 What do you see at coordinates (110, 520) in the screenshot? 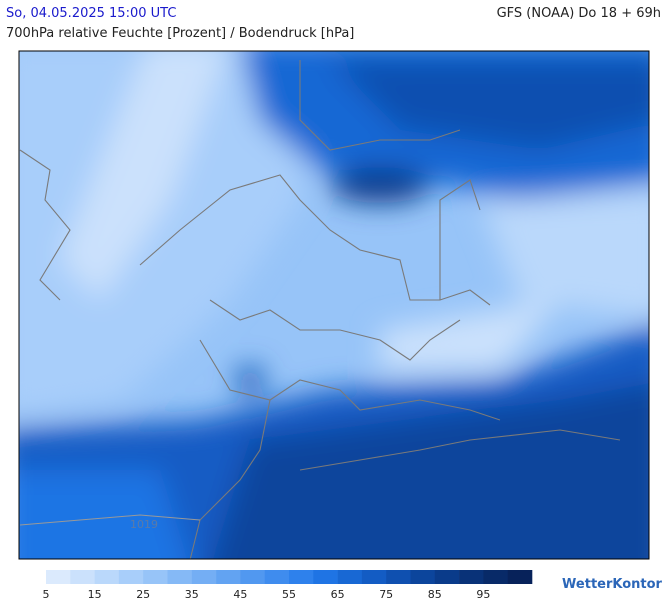
I see `isobar` at bounding box center [110, 520].